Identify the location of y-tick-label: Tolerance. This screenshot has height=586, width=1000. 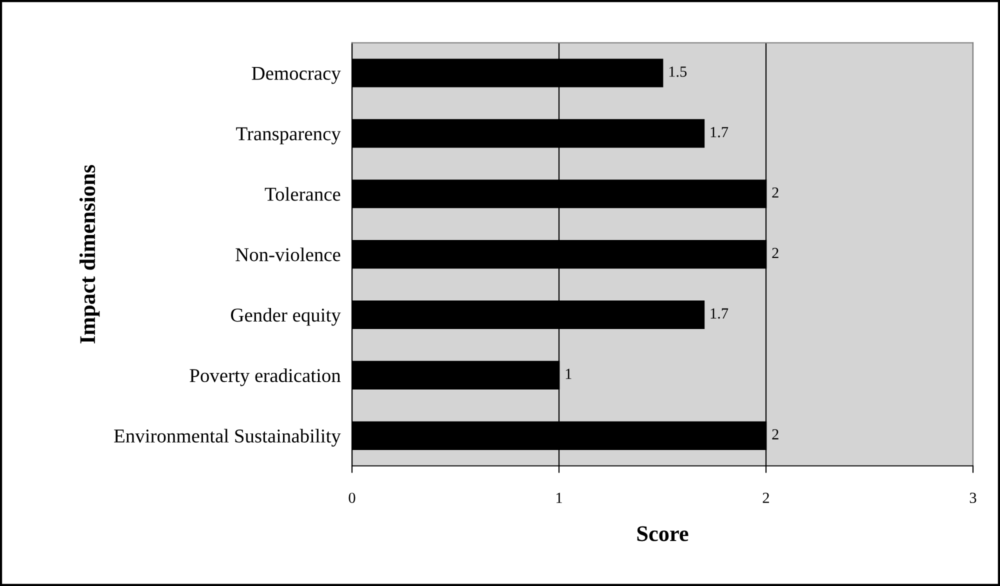
(302, 194).